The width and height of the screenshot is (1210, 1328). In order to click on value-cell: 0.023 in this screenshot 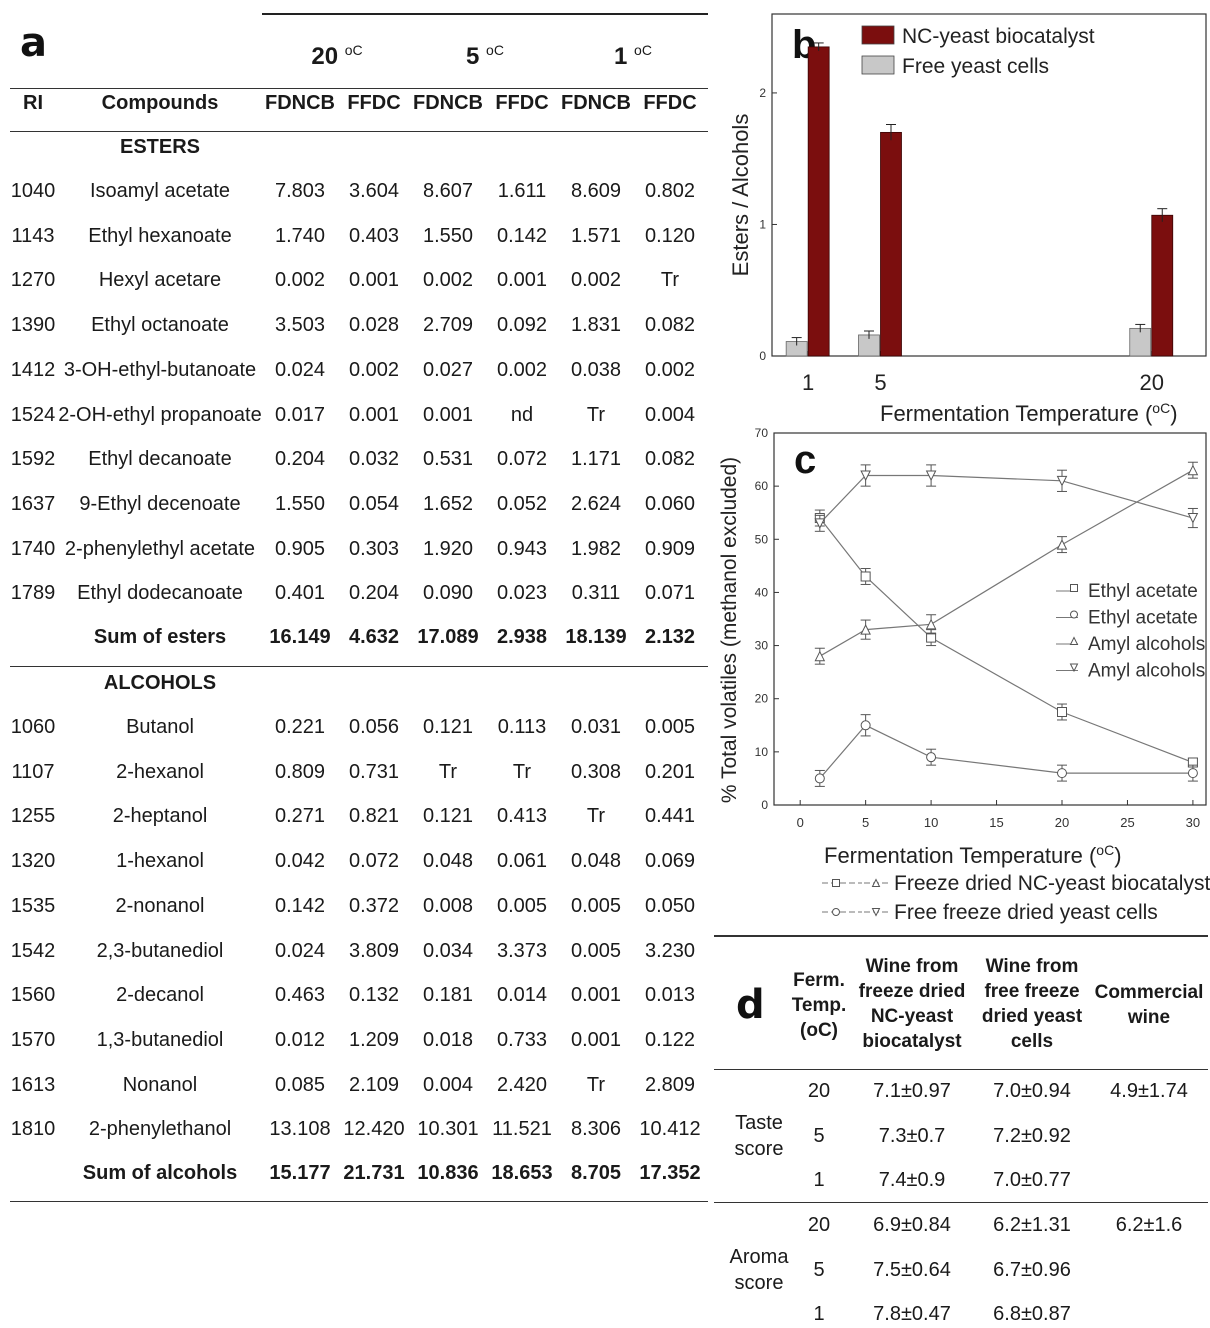, I will do `click(522, 593)`.